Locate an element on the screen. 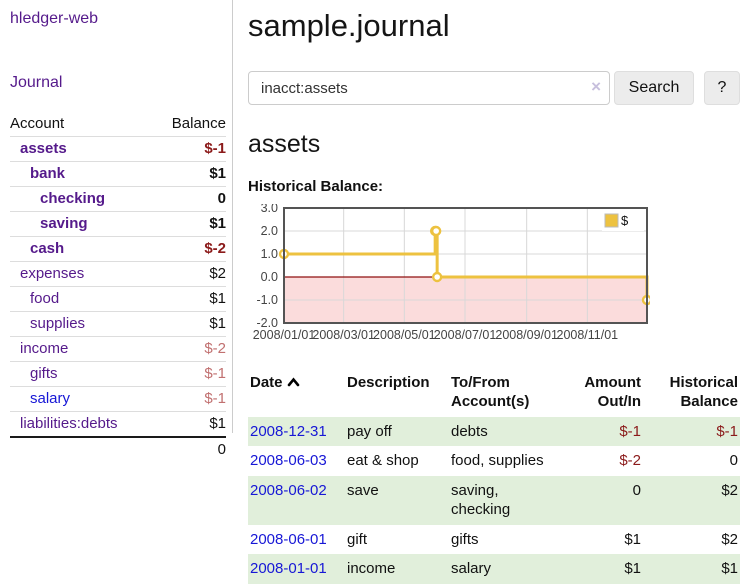 The image size is (742, 584). register-cell-accounts: debts is located at coordinates (469, 431).